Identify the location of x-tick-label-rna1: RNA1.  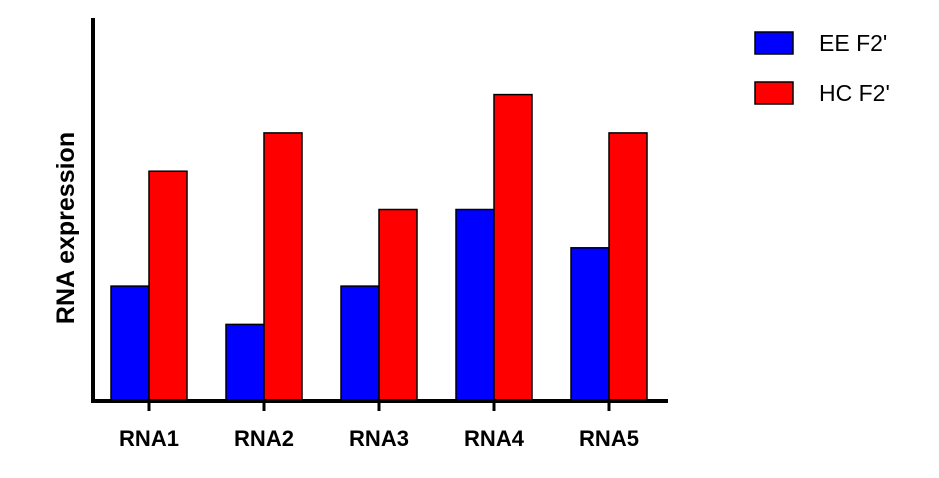
(149, 438).